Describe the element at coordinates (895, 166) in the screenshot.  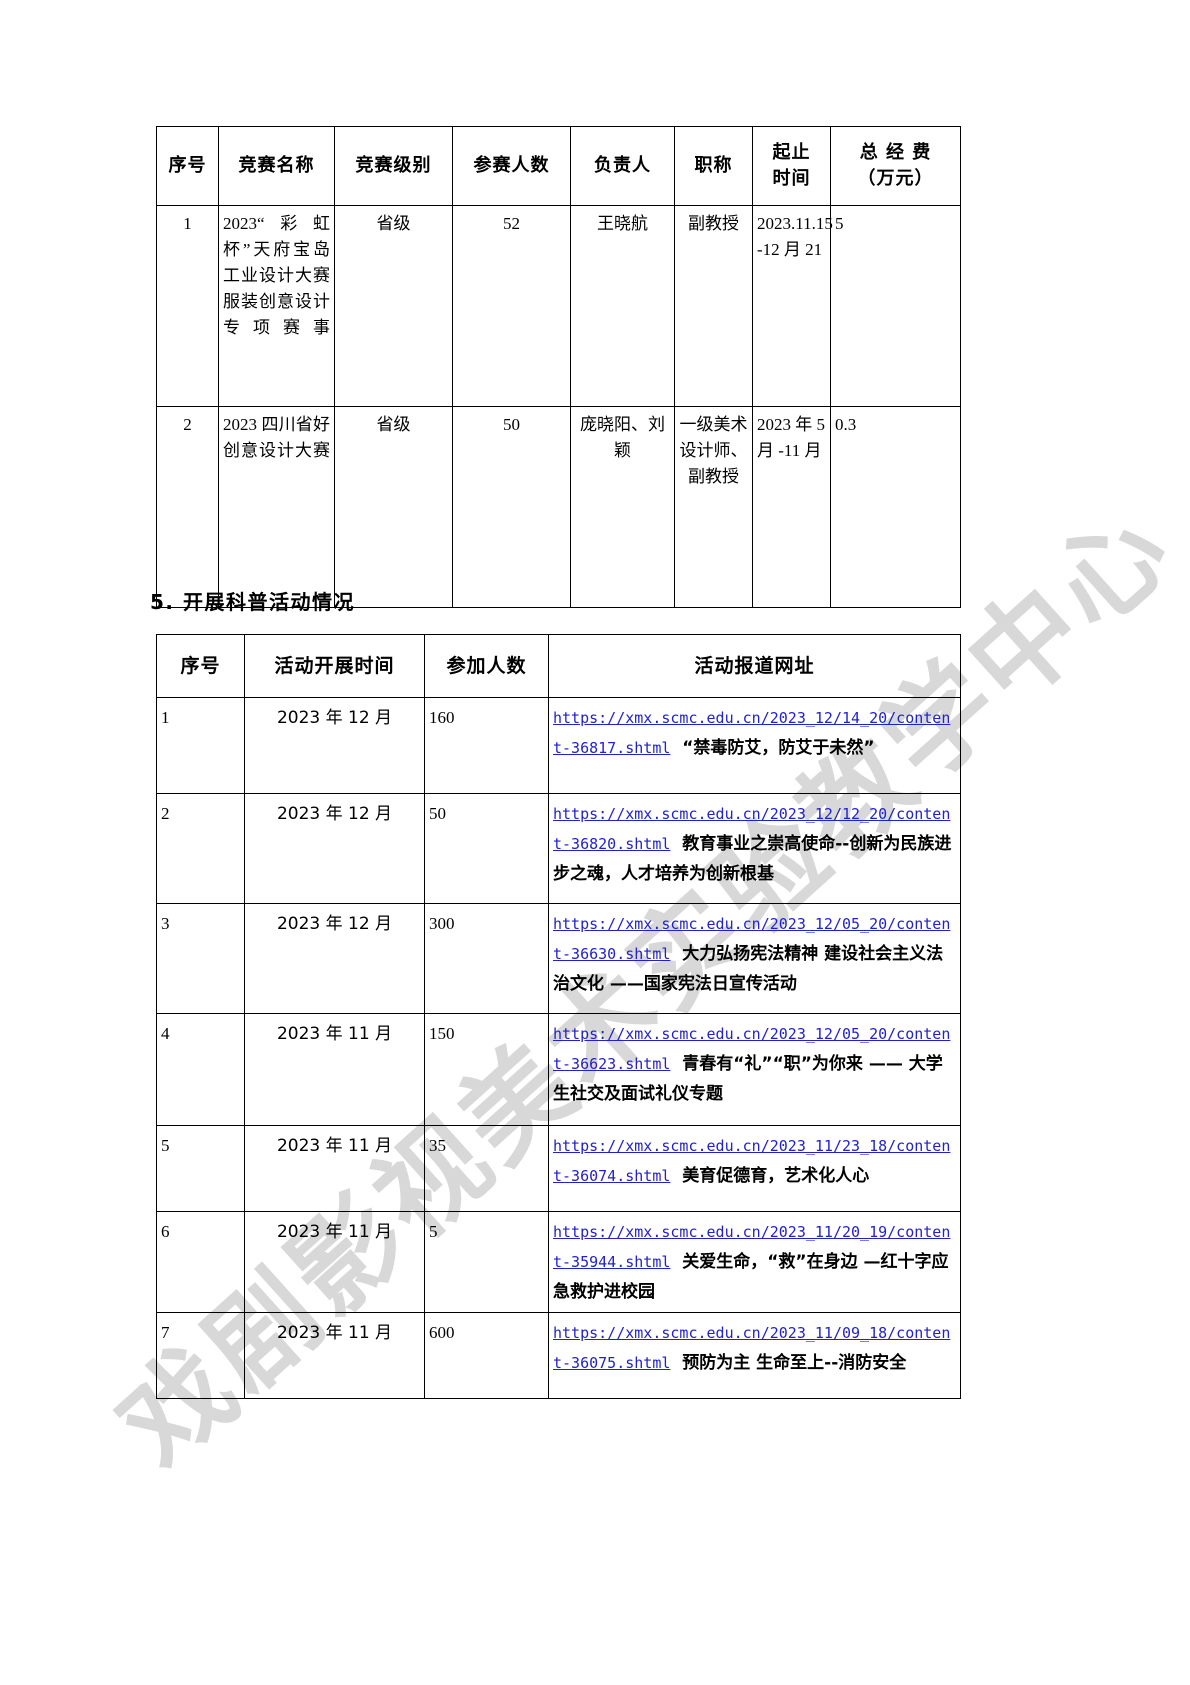
I see `col-header-funding: 总 经 费 （万元）` at that location.